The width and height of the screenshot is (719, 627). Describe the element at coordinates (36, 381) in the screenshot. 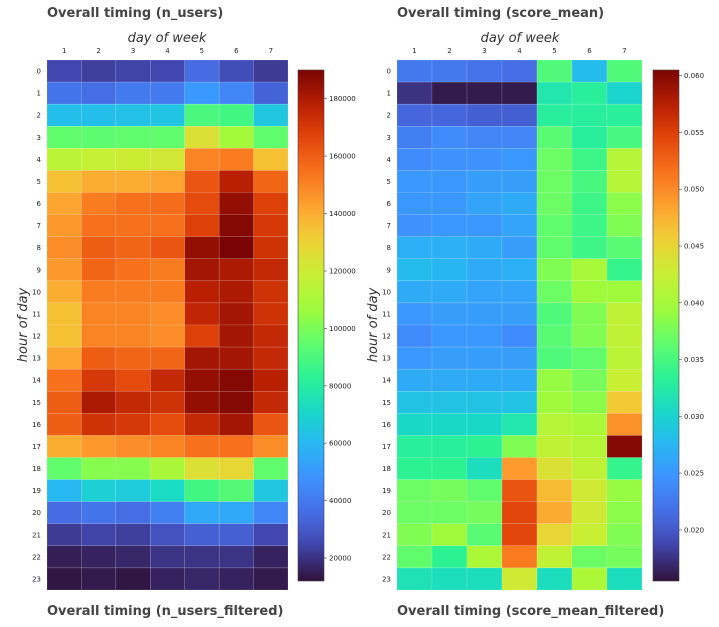

I see `y-tick-label: 14` at that location.